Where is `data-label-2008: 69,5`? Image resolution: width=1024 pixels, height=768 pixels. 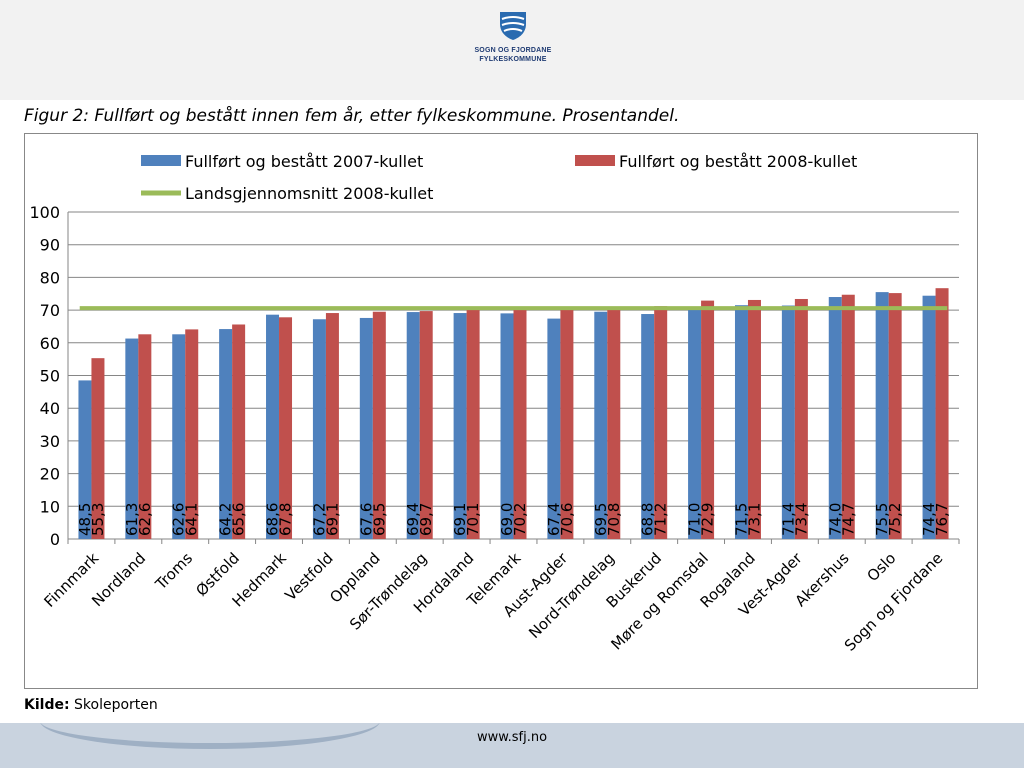
data-label-2008: 69,5 is located at coordinates (379, 519).